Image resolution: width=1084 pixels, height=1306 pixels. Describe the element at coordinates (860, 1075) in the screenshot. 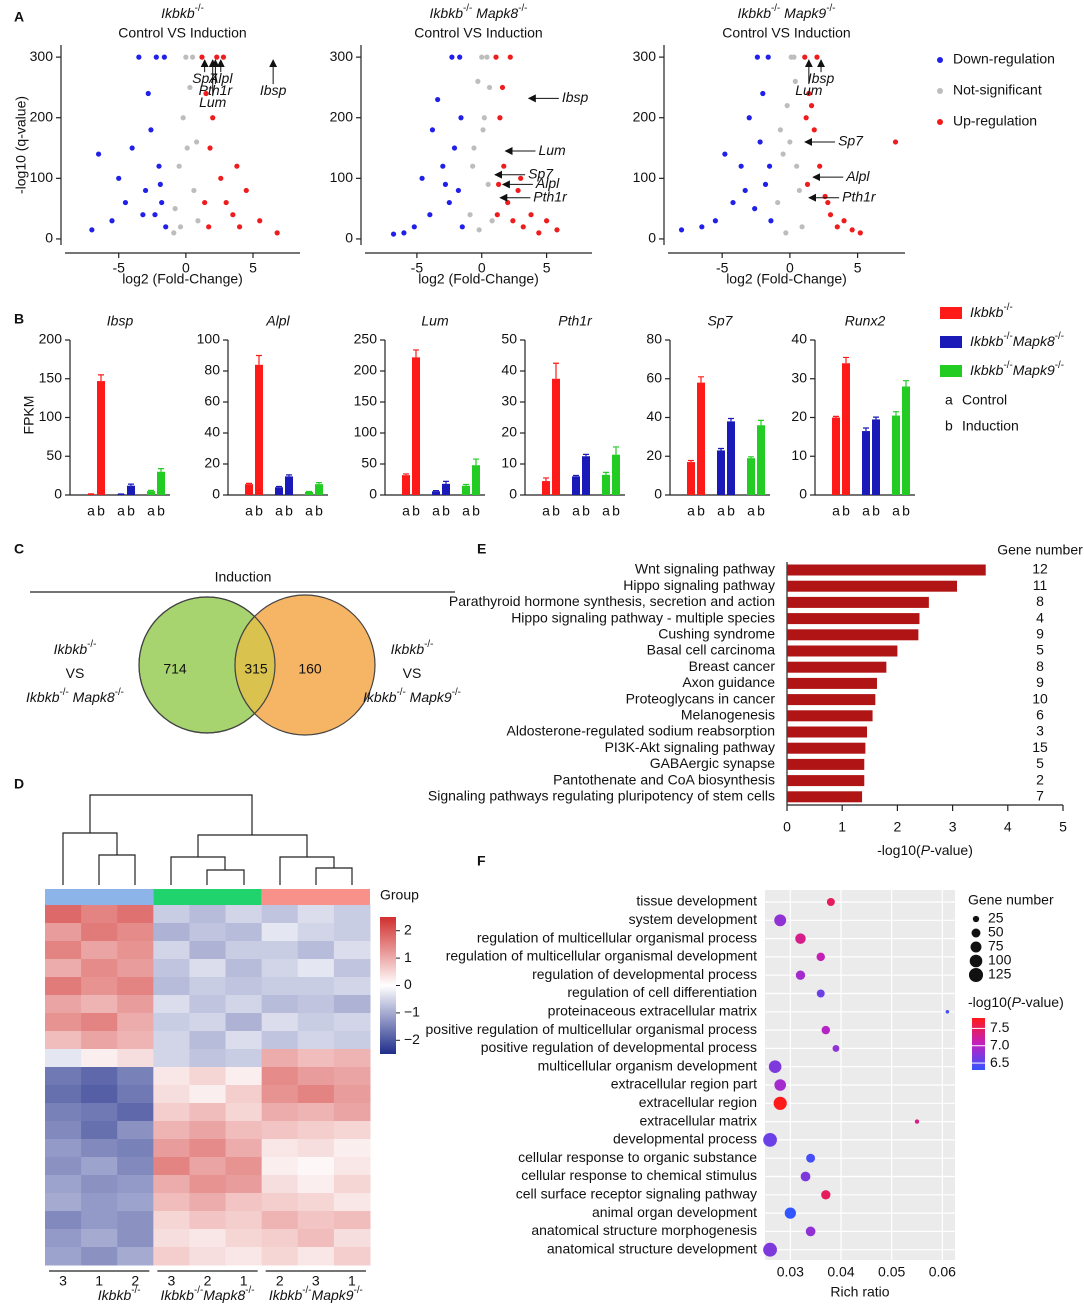

I see `plot-background` at that location.